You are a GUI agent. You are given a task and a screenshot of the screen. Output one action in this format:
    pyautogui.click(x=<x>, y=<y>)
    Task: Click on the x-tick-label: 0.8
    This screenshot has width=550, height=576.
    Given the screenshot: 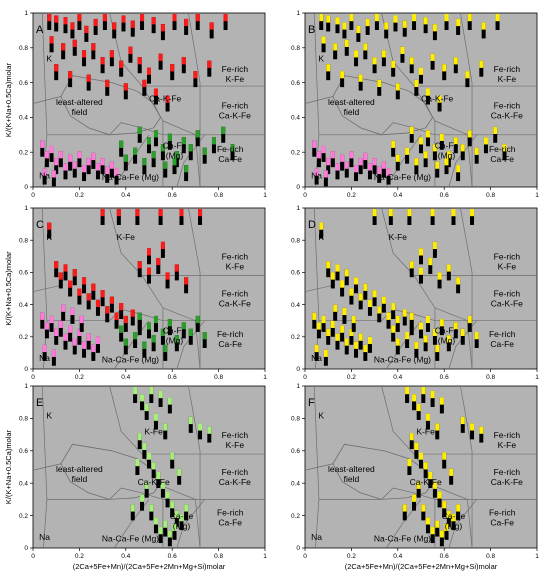 What is the action you would take?
    pyautogui.click(x=490, y=377)
    